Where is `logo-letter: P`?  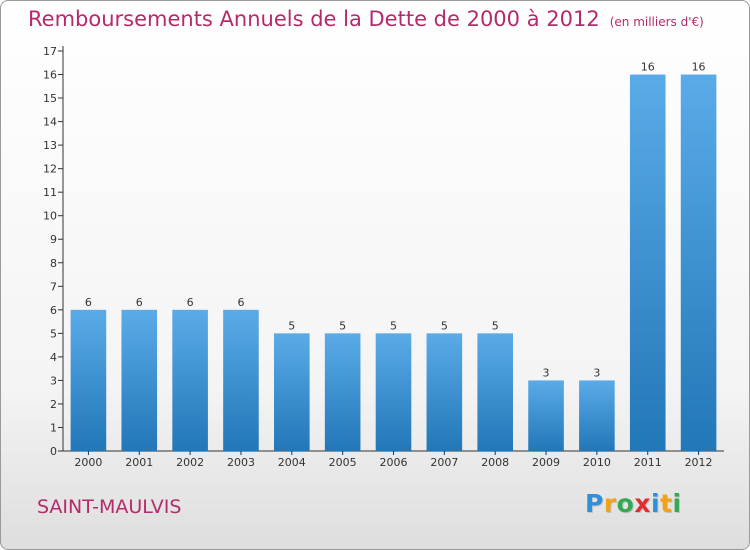 logo-letter: P is located at coordinates (594, 503).